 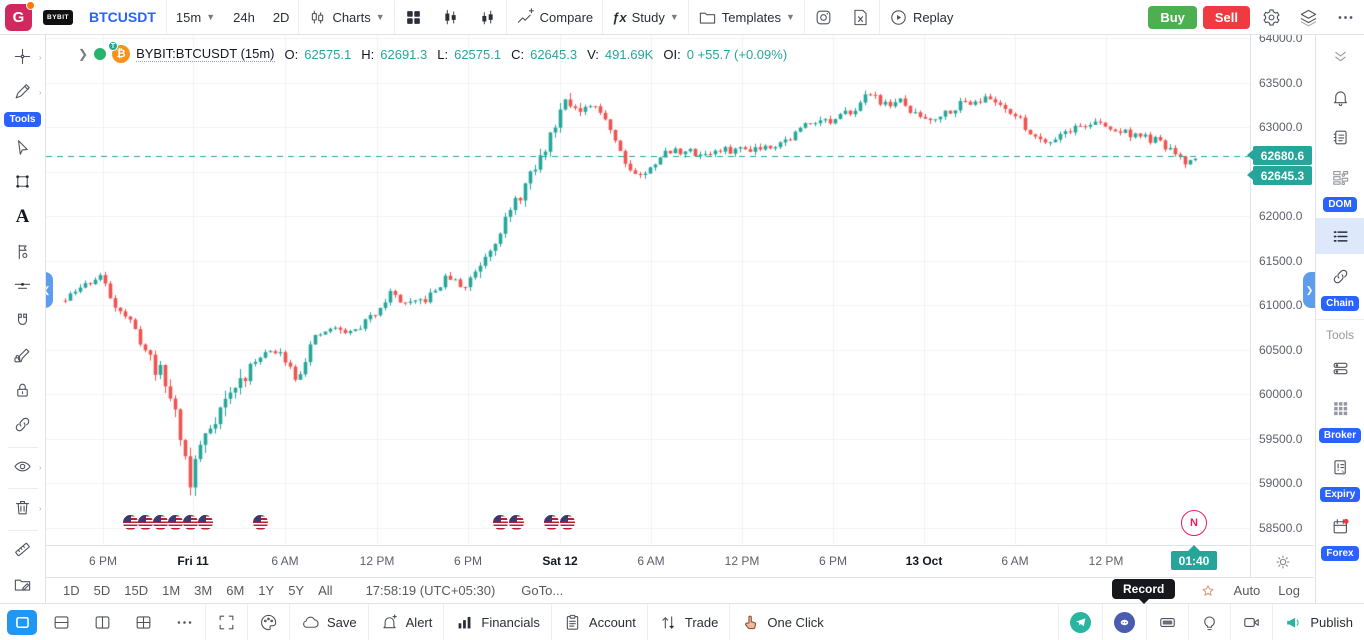 I want to click on compare-button: Compare, so click(x=554, y=17).